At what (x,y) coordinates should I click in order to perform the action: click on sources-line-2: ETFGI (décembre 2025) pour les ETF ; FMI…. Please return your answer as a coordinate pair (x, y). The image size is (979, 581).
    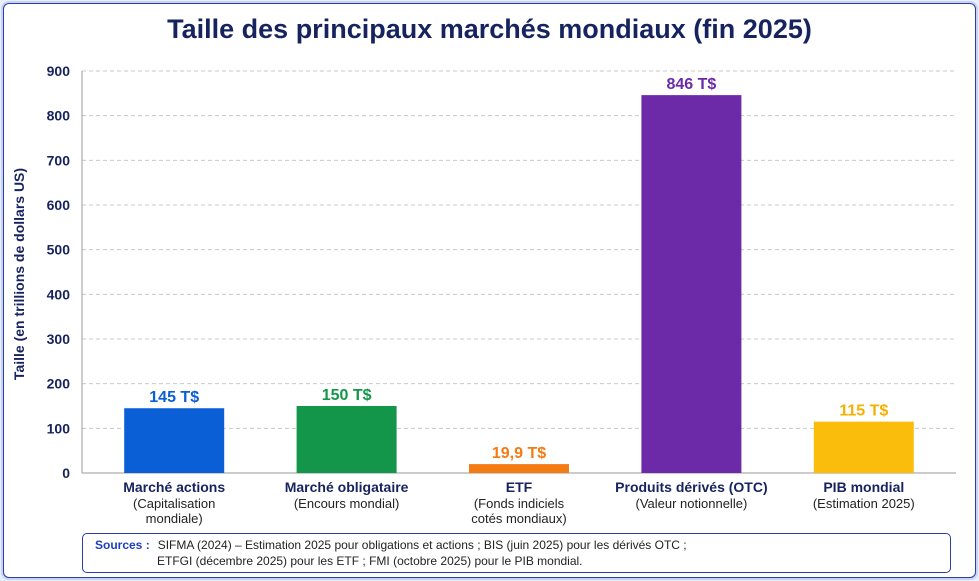
    Looking at the image, I should click on (370, 561).